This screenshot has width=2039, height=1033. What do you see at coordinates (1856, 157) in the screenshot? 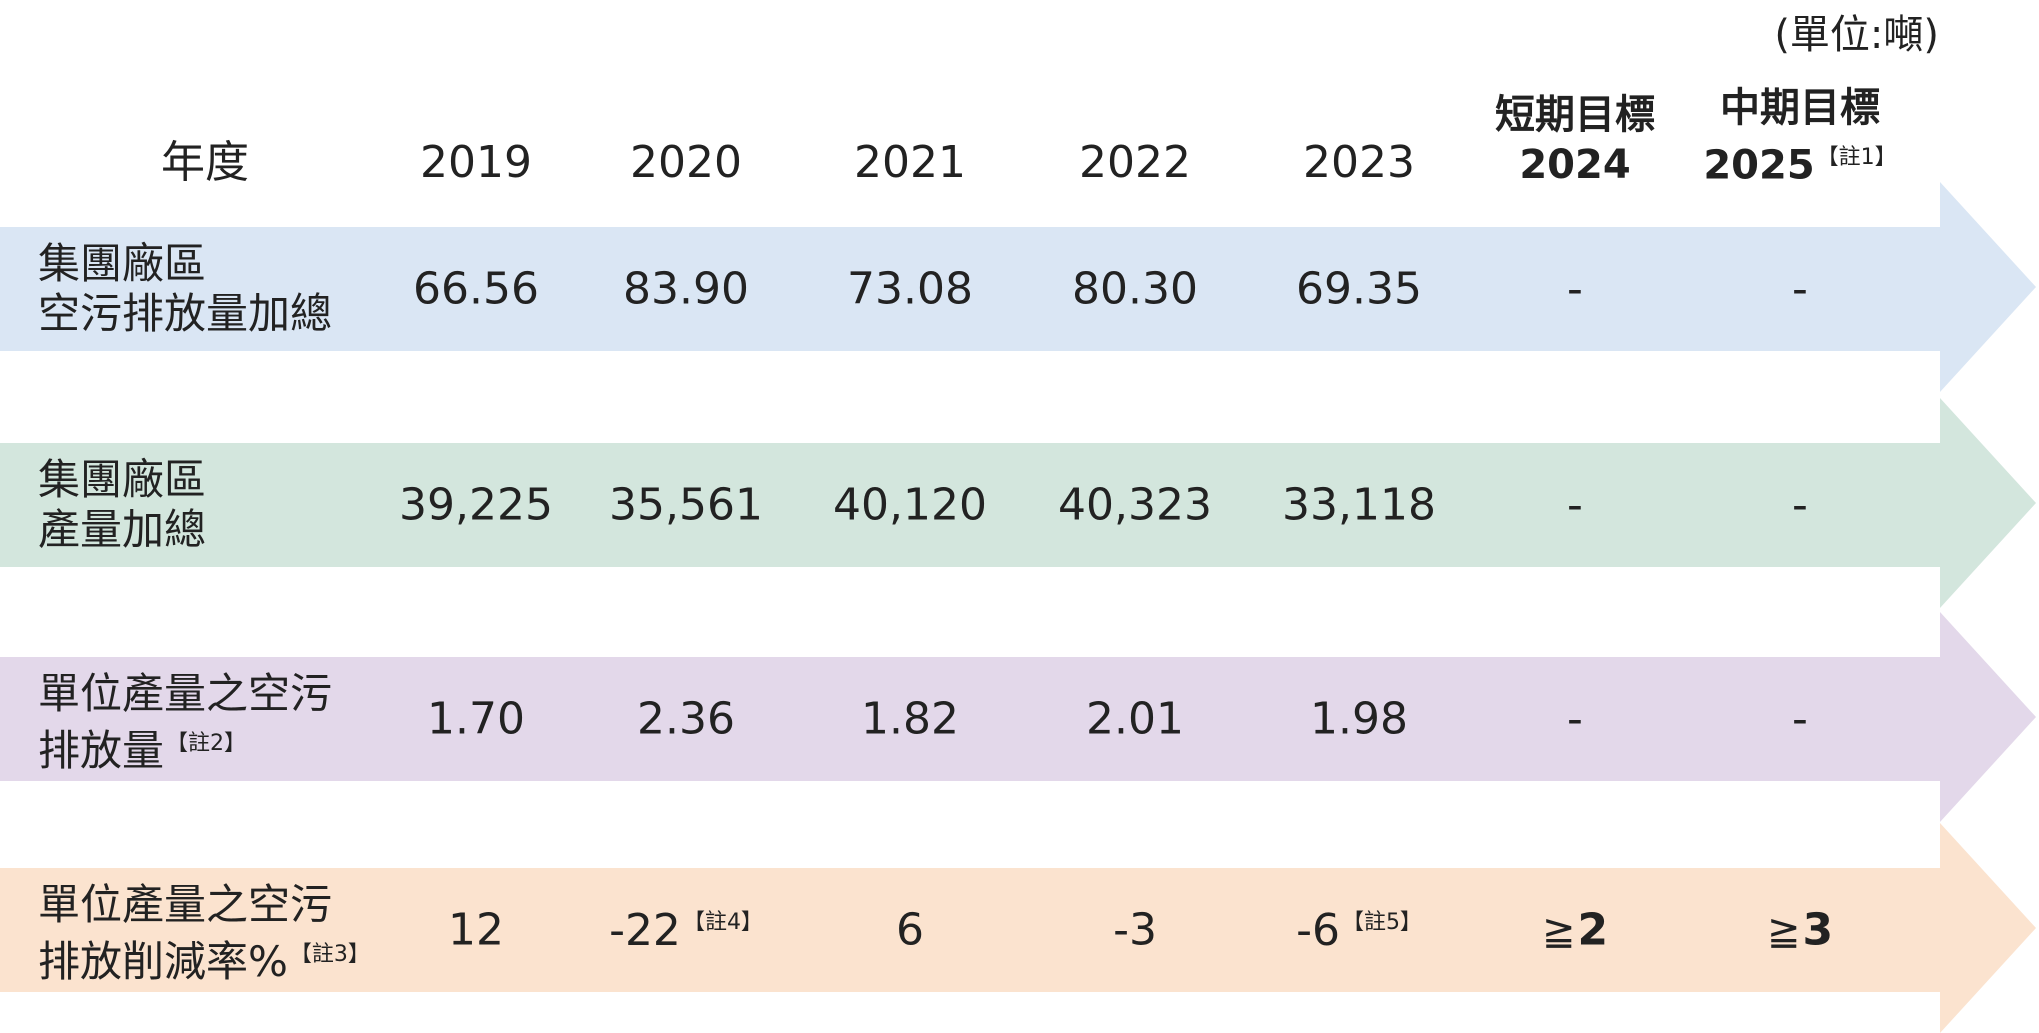
I see `mid-term-target-note: 【註1】` at bounding box center [1856, 157].